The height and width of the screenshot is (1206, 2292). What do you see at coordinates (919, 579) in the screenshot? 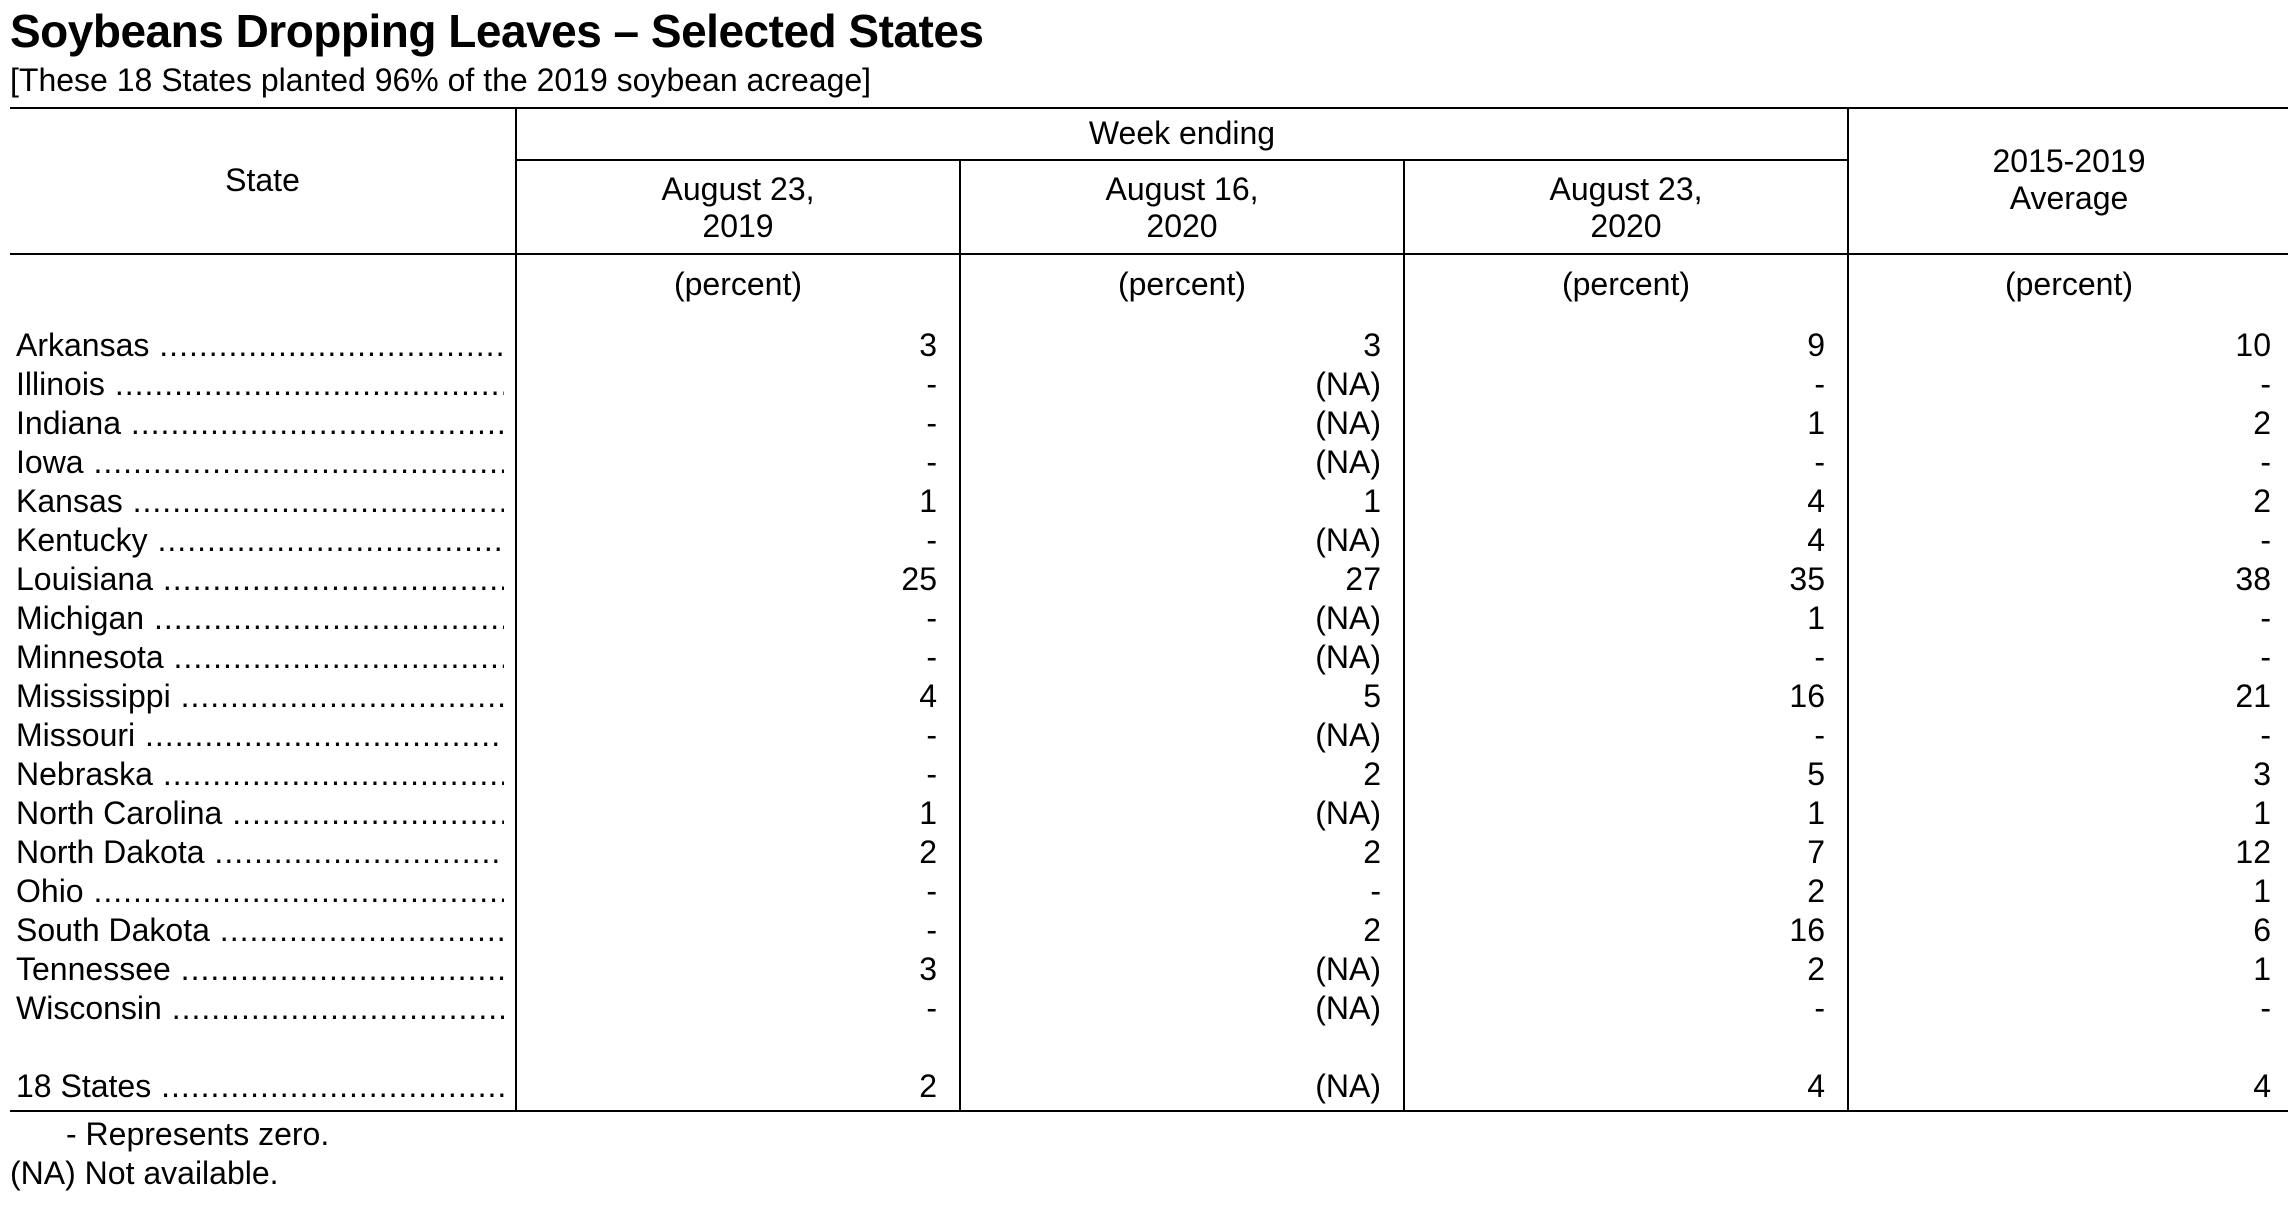
I see `cell-value: 25` at bounding box center [919, 579].